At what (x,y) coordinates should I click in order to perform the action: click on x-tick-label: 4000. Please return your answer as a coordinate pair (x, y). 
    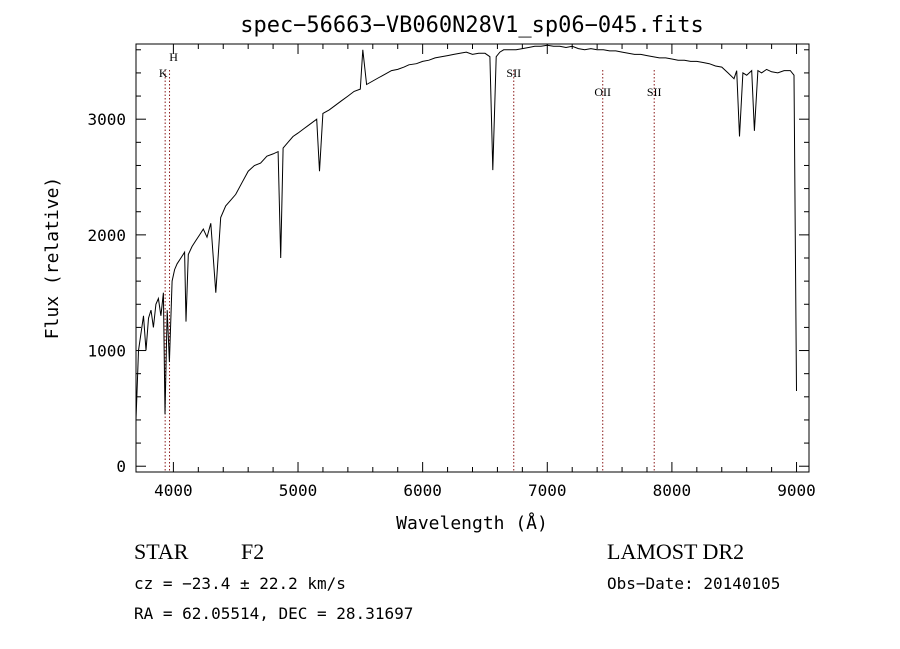
    Looking at the image, I should click on (173, 490).